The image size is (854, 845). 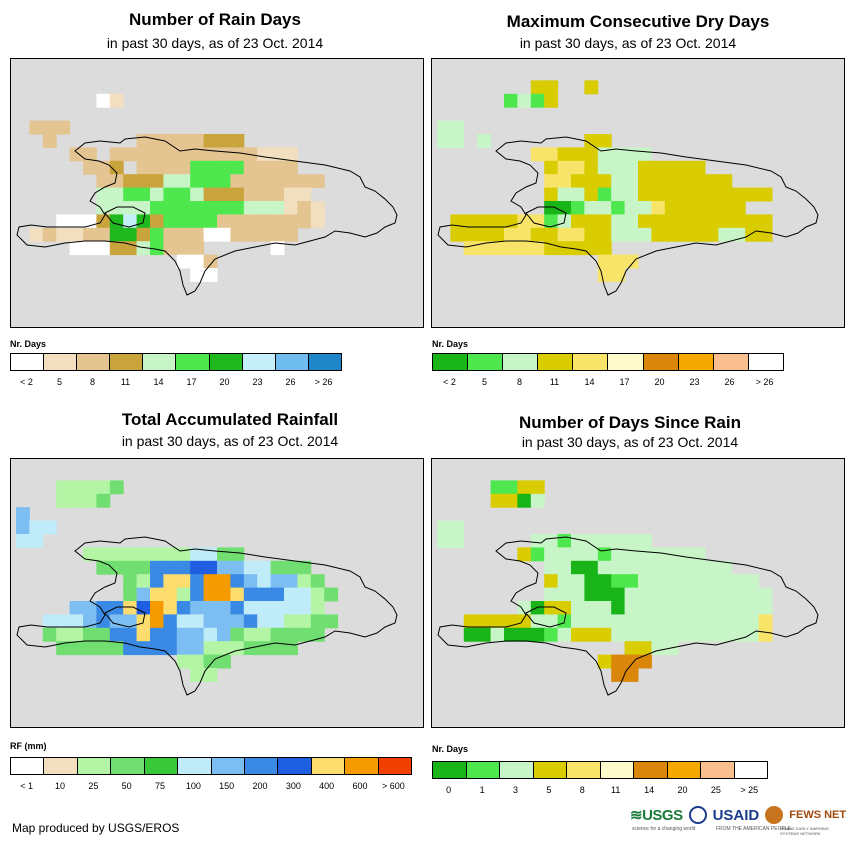 What do you see at coordinates (629, 422) in the screenshot?
I see `panel-title-days-since: Number of Days Since Rain` at bounding box center [629, 422].